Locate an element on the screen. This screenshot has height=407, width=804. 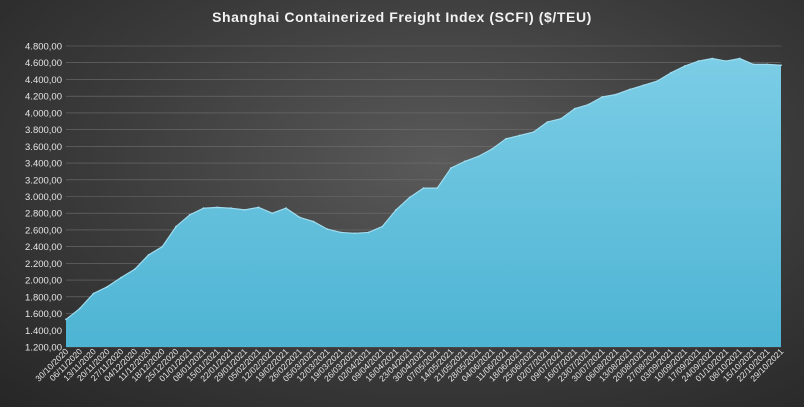
y-tick-label: 2.400,00 is located at coordinates (43, 247).